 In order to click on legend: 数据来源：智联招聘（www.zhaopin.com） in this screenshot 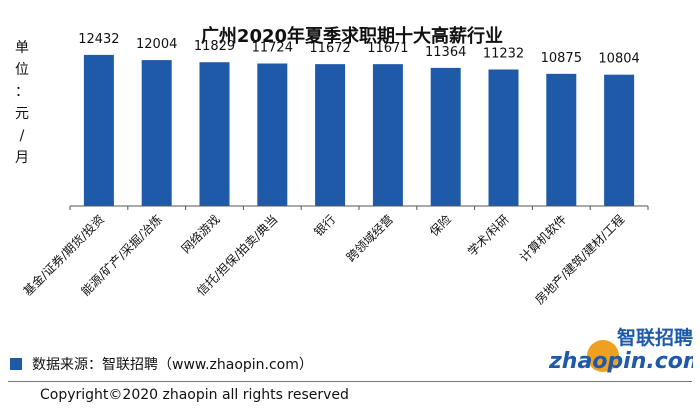, I will do `click(161, 364)`.